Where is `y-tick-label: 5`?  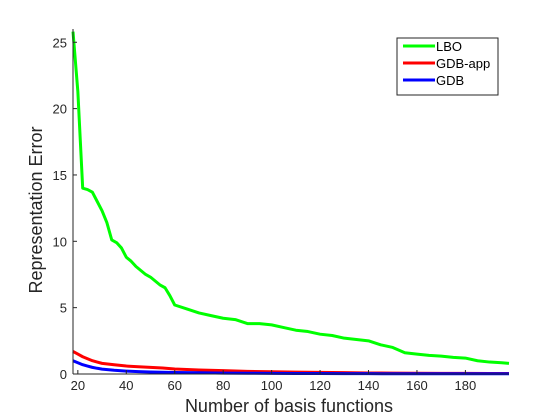
y-tick-label: 5 is located at coordinates (63, 308).